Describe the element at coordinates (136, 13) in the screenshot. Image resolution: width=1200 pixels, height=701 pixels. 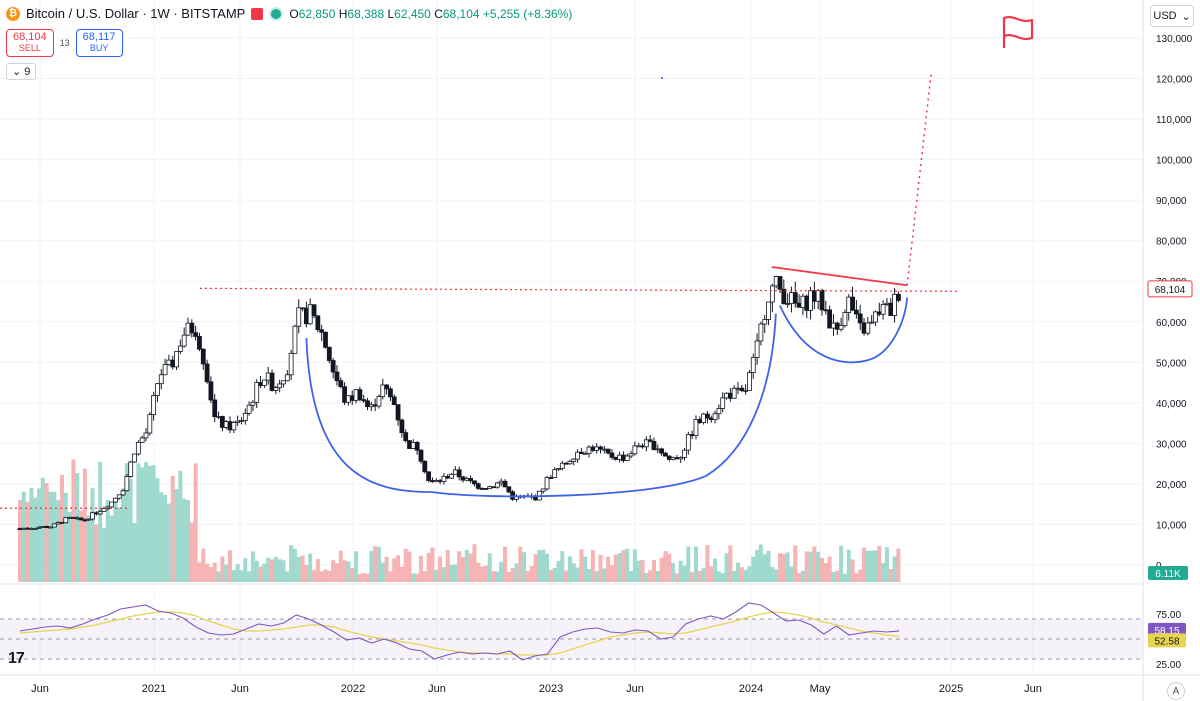
I see `symbol-title: Bitcoin / U.S. Dollar · 1W · BITSTAMP` at that location.